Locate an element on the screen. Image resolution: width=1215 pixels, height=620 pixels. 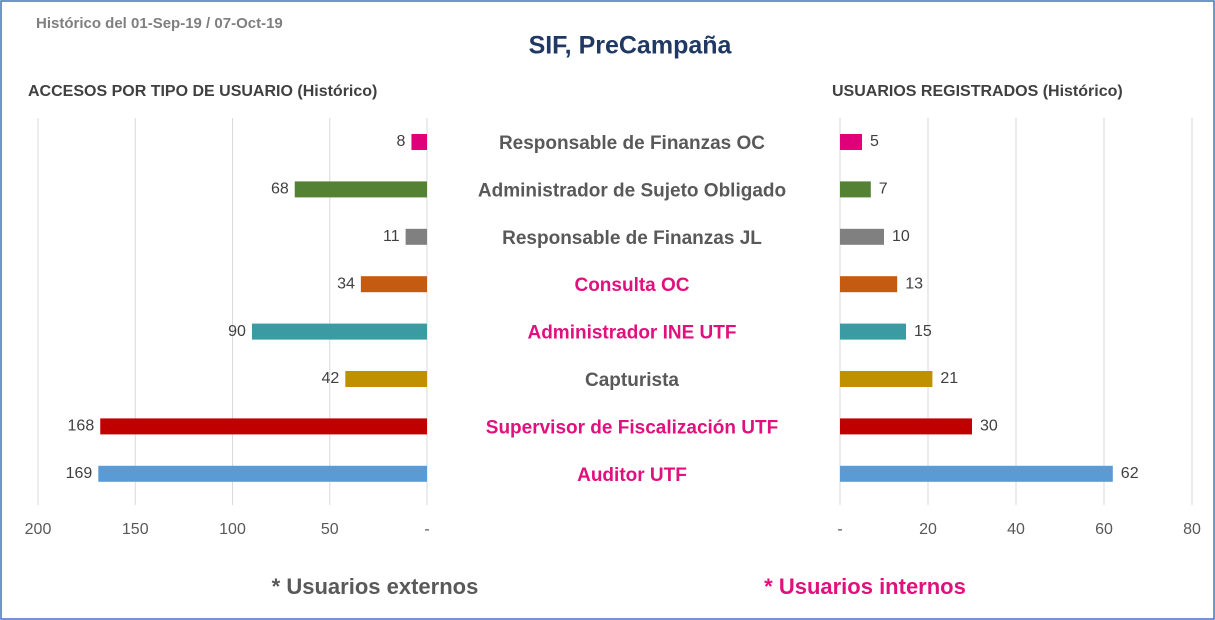
value-label: 30 is located at coordinates (989, 426).